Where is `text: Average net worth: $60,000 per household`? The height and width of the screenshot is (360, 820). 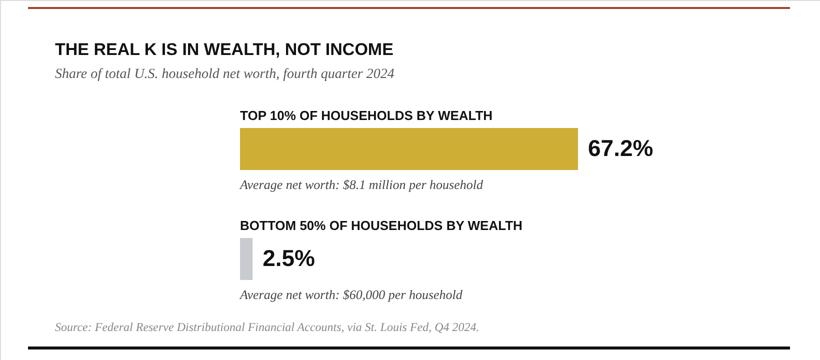 text: Average net worth: $60,000 per household is located at coordinates (351, 294).